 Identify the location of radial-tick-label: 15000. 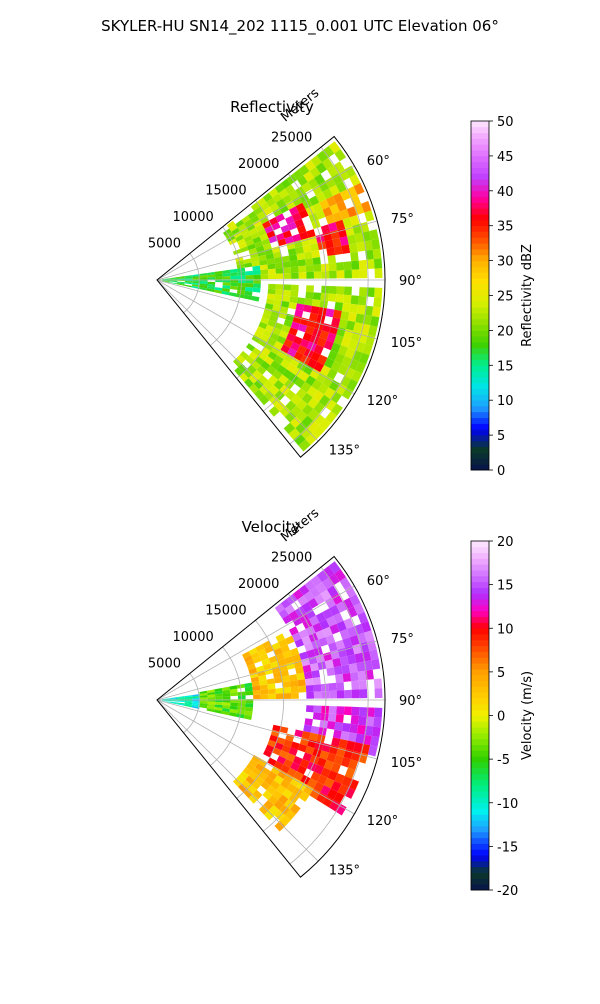
(225, 610).